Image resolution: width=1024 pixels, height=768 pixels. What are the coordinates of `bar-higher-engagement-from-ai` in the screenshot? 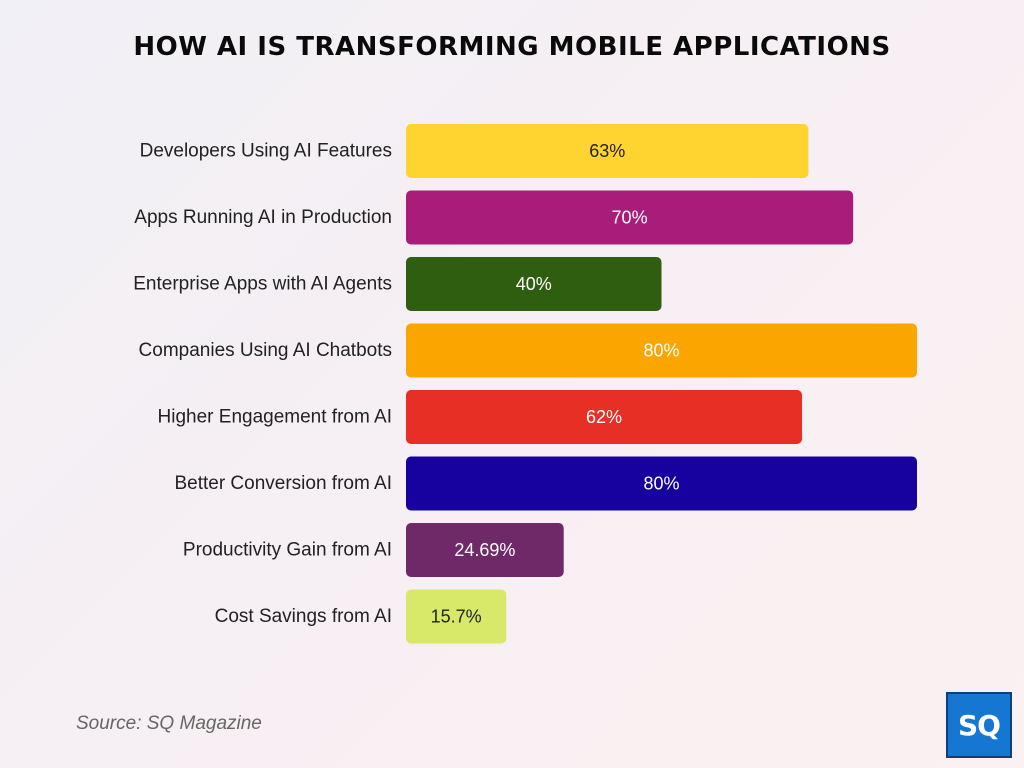 It's located at (604, 417).